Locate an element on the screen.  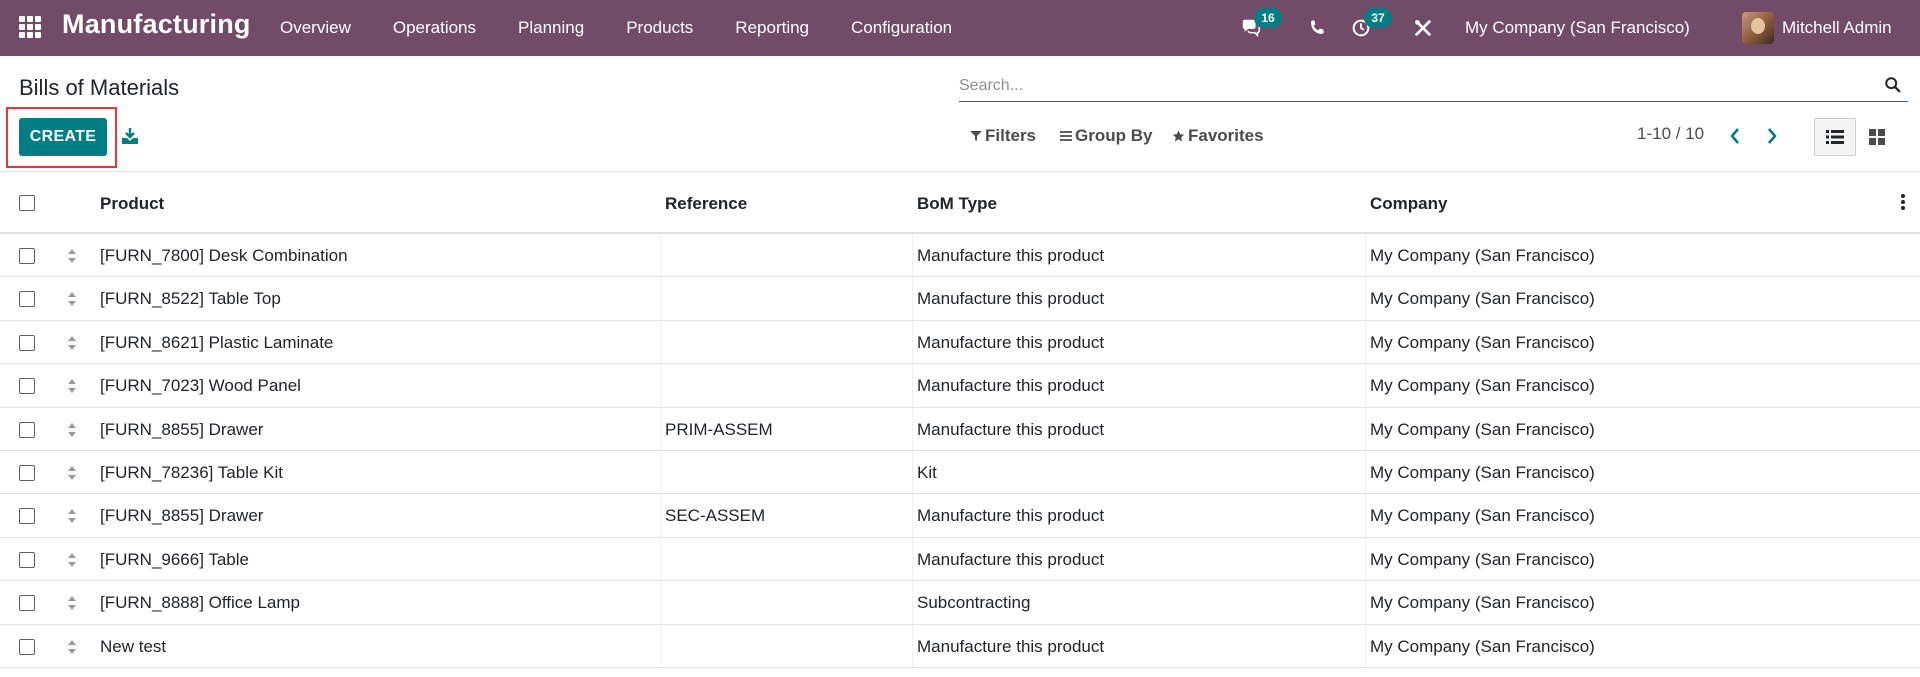
menu-operations: Operations is located at coordinates (434, 27).